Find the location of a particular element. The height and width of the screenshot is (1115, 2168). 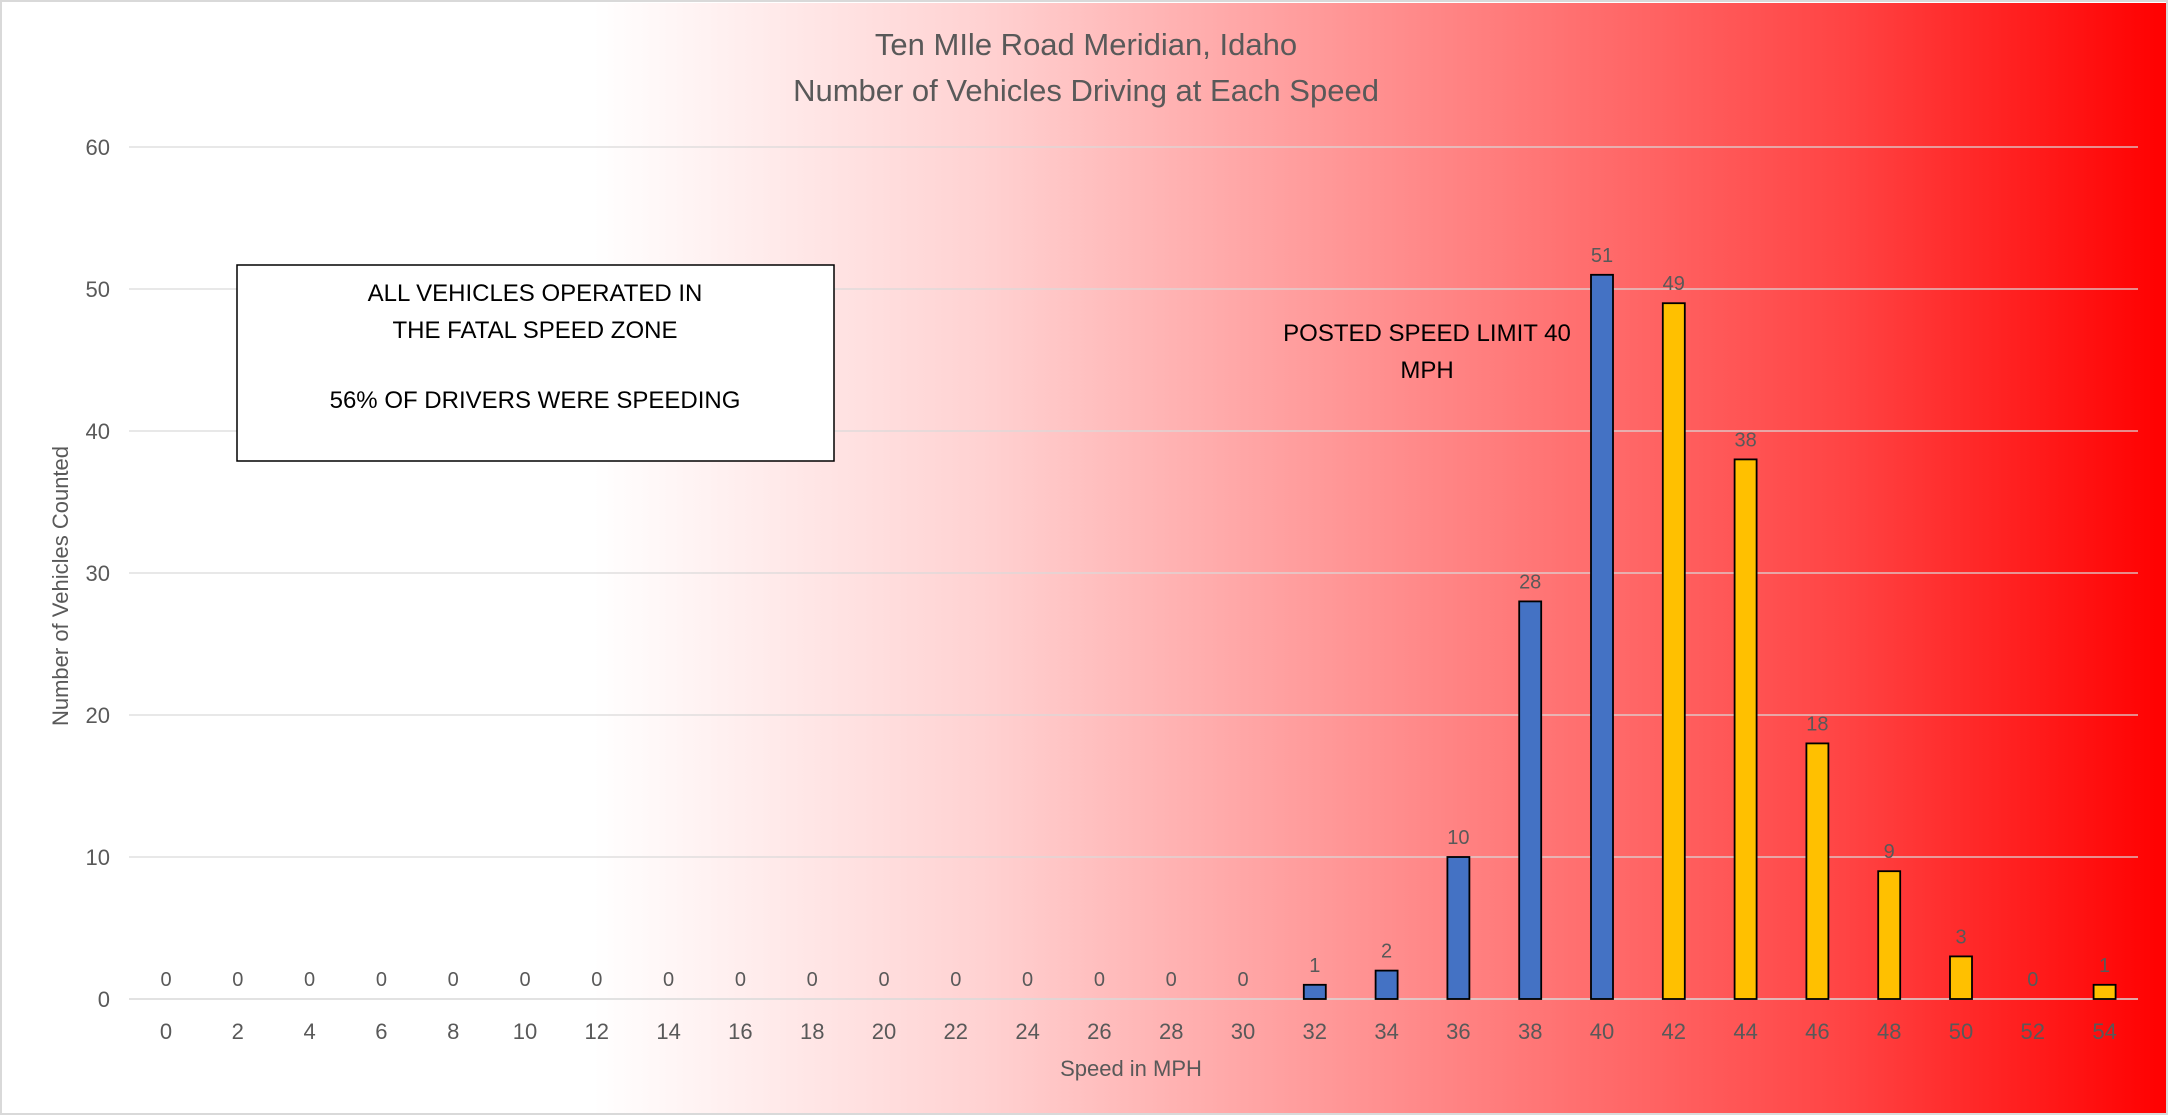

data-label: 10 is located at coordinates (1458, 838).